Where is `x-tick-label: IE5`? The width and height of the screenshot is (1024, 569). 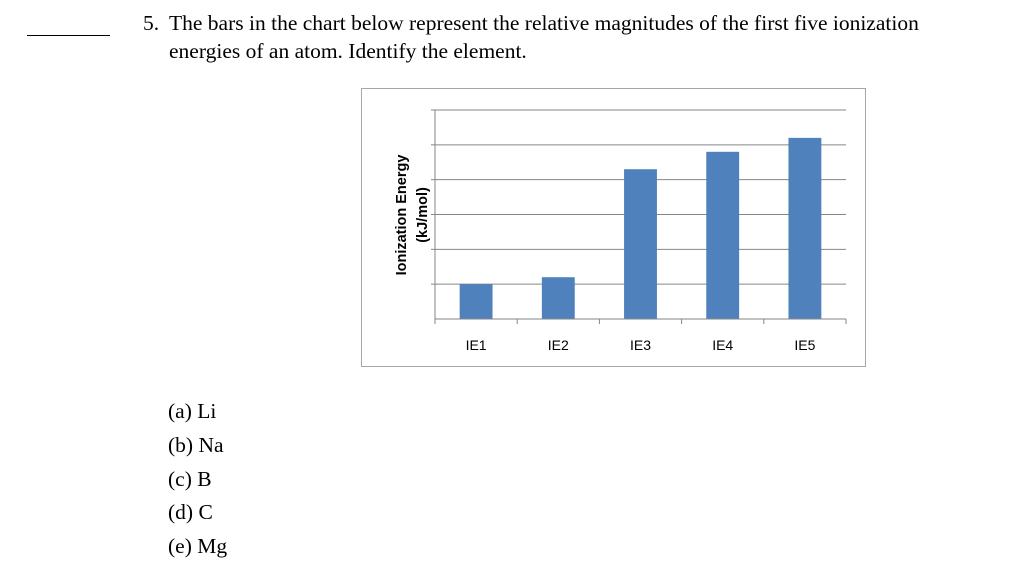
x-tick-label: IE5 is located at coordinates (804, 345).